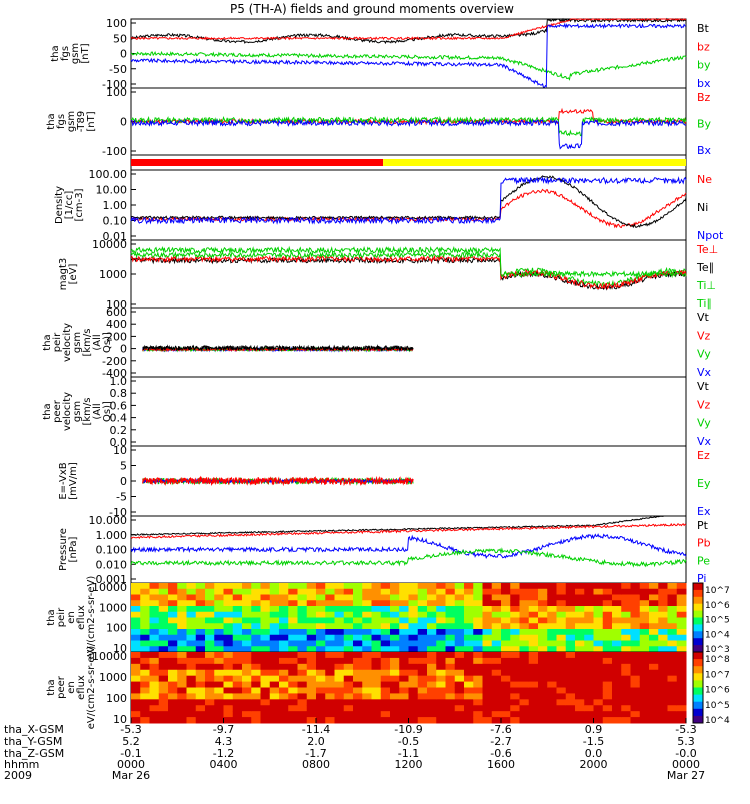 The image size is (750, 804). I want to click on legend-label: by, so click(704, 65).